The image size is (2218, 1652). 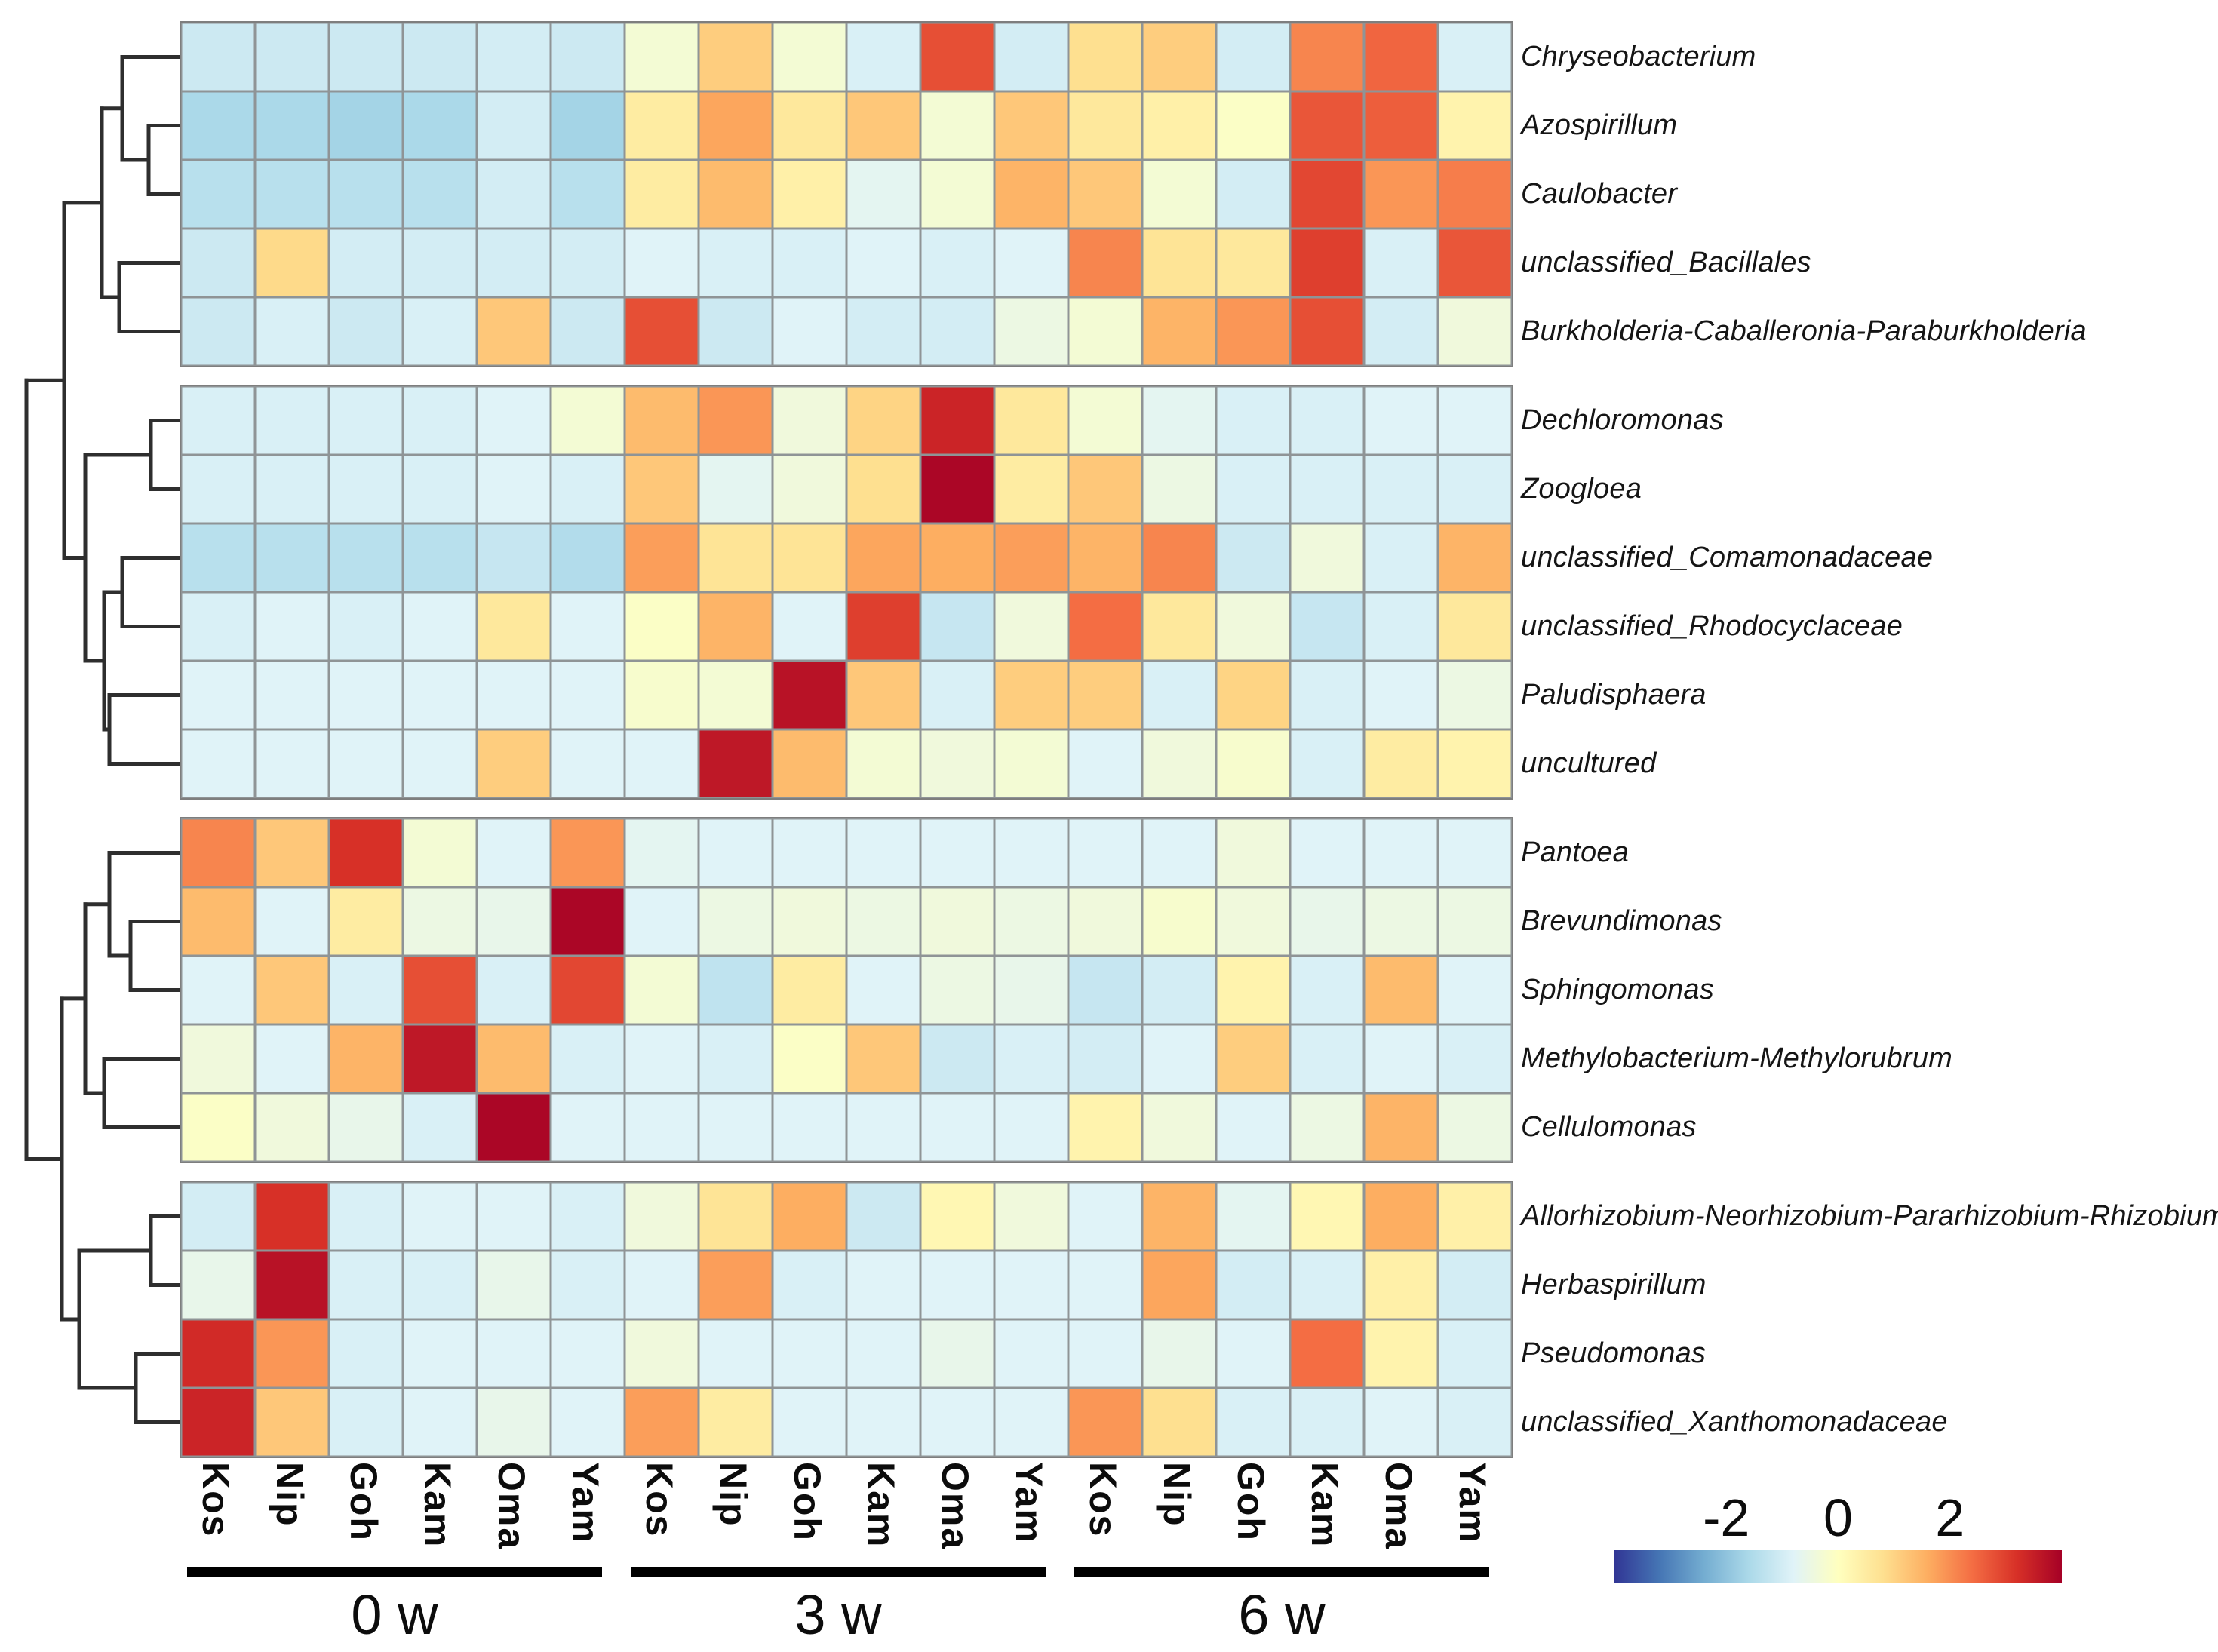 What do you see at coordinates (1614, 1284) in the screenshot?
I see `row-label: Herbaspirillum` at bounding box center [1614, 1284].